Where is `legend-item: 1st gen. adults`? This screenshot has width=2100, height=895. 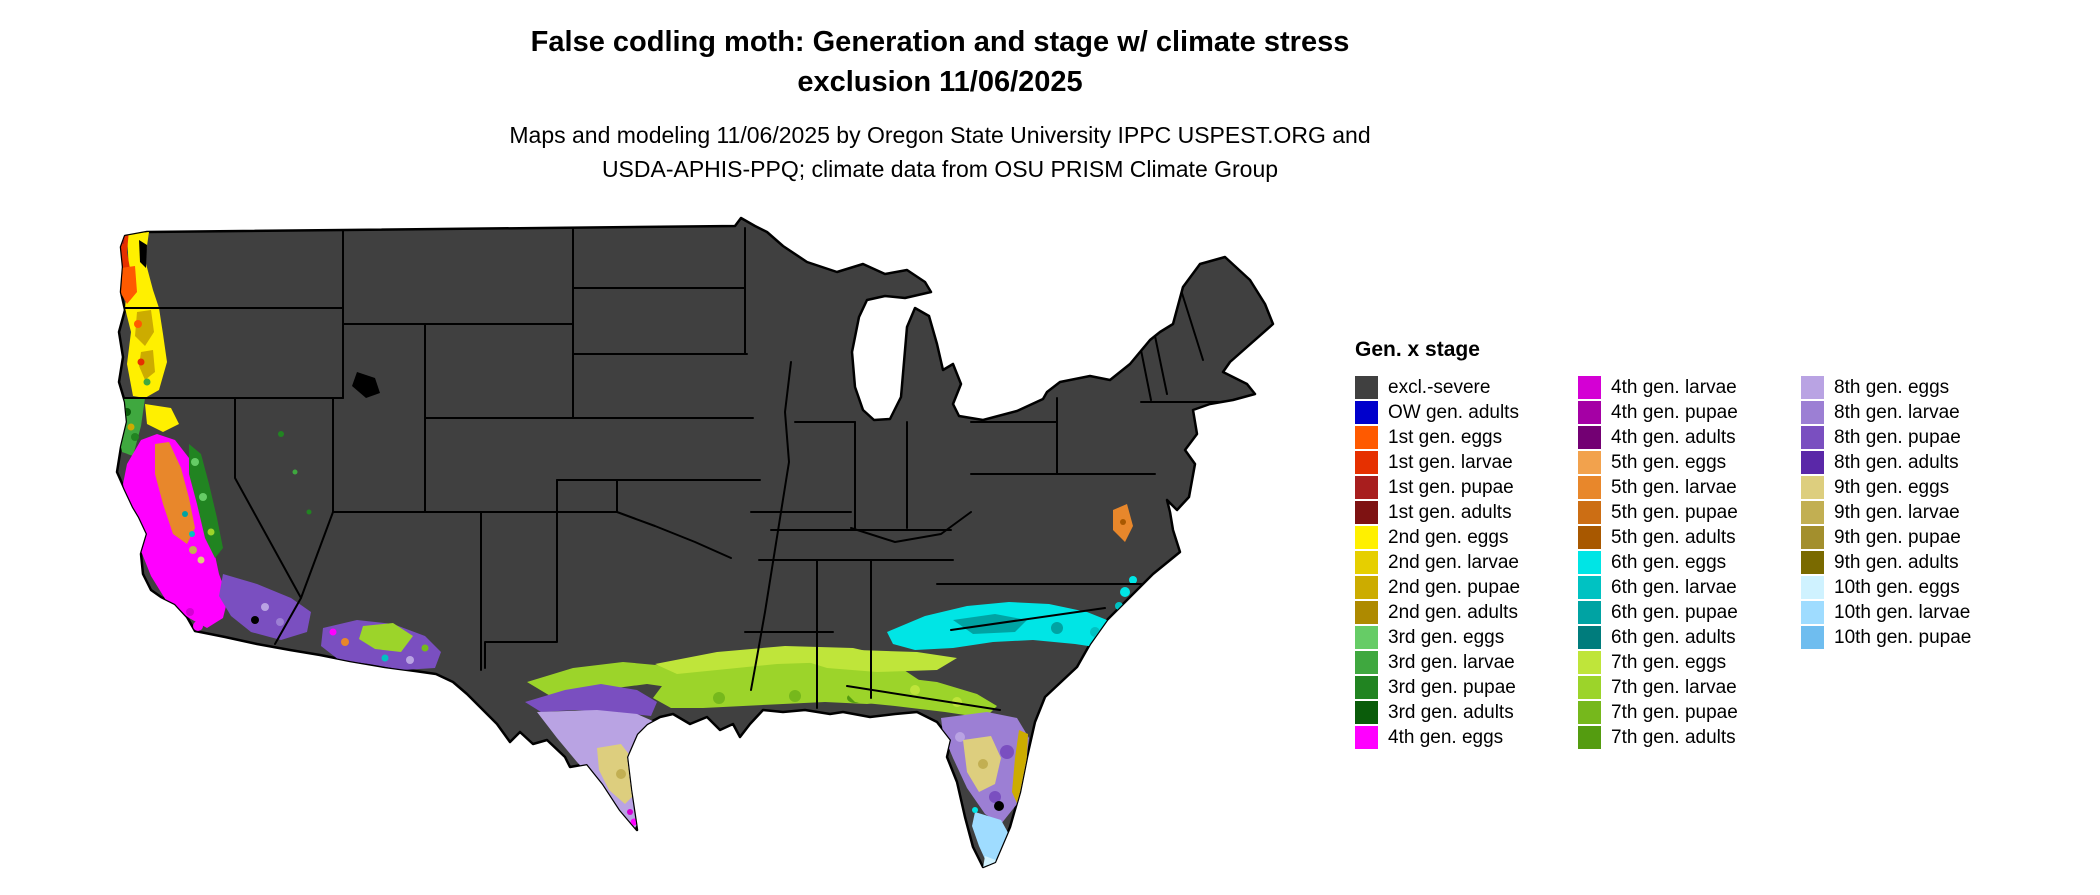
legend-item: 1st gen. adults is located at coordinates (1466, 512).